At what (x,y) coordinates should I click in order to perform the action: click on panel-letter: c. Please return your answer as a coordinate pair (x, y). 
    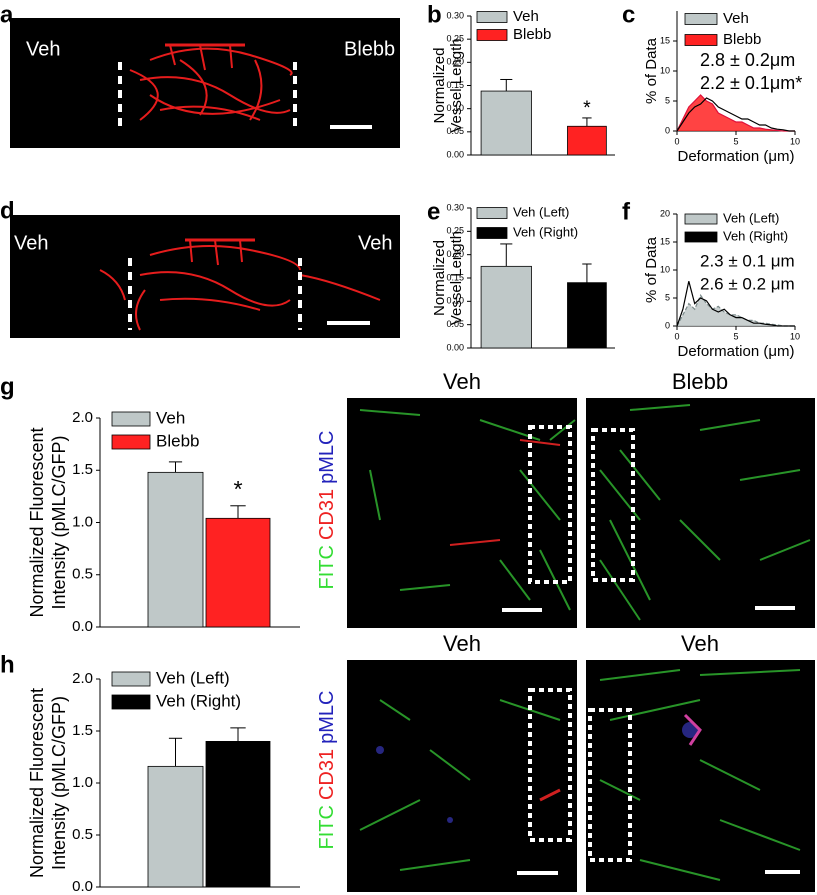
    Looking at the image, I should click on (628, 14).